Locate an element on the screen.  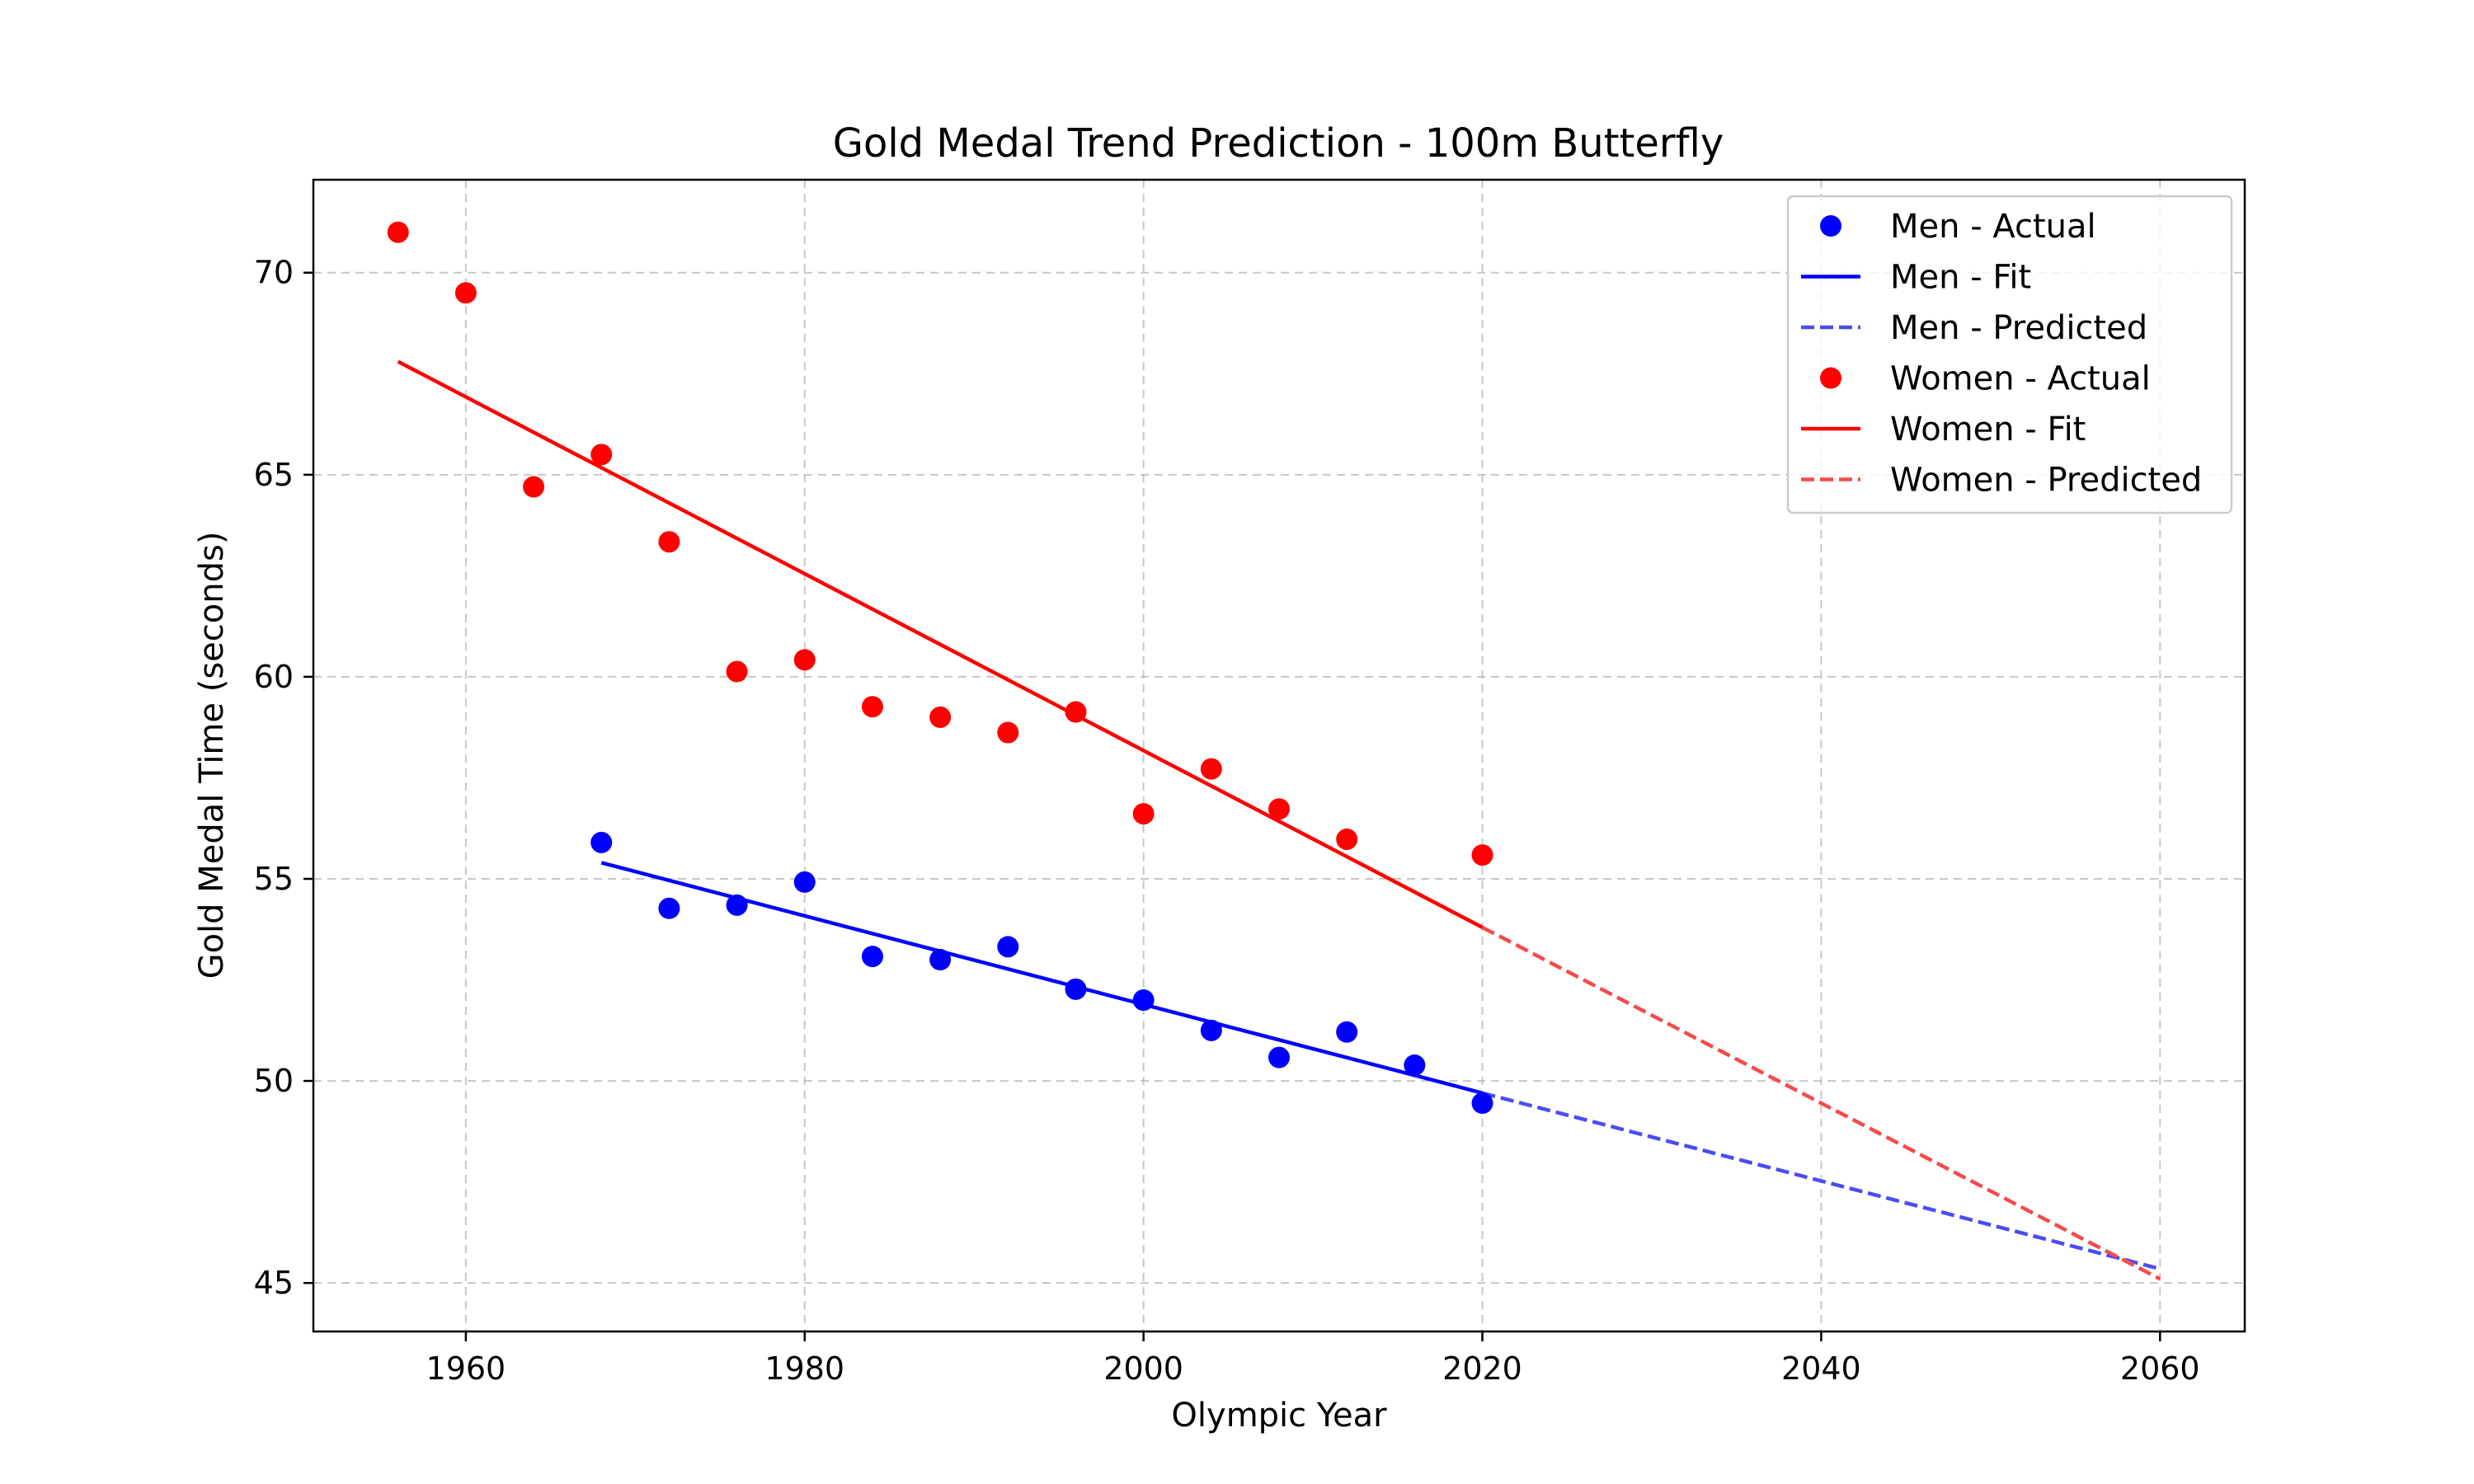
legend-swatch-men-actual is located at coordinates (1830, 226).